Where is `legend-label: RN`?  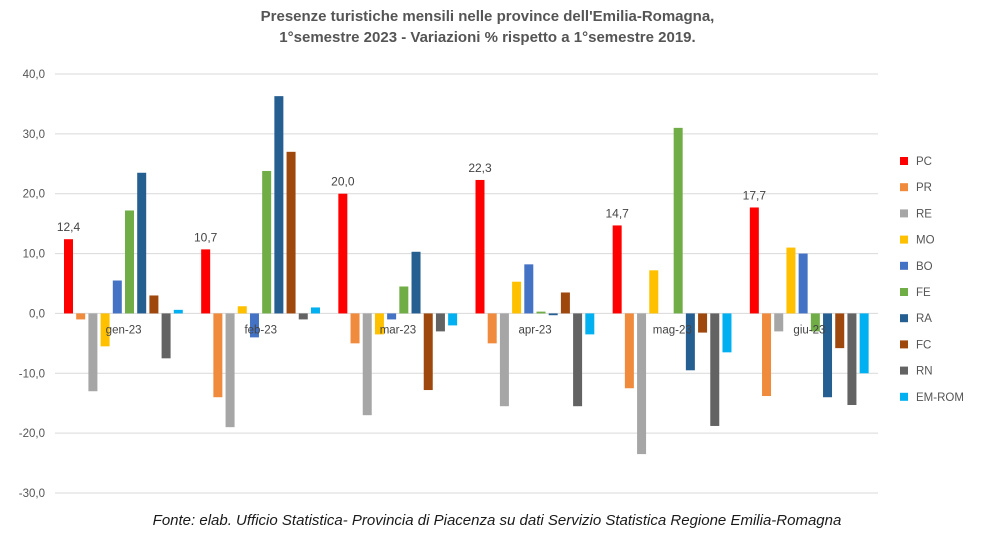
legend-label: RN is located at coordinates (924, 372).